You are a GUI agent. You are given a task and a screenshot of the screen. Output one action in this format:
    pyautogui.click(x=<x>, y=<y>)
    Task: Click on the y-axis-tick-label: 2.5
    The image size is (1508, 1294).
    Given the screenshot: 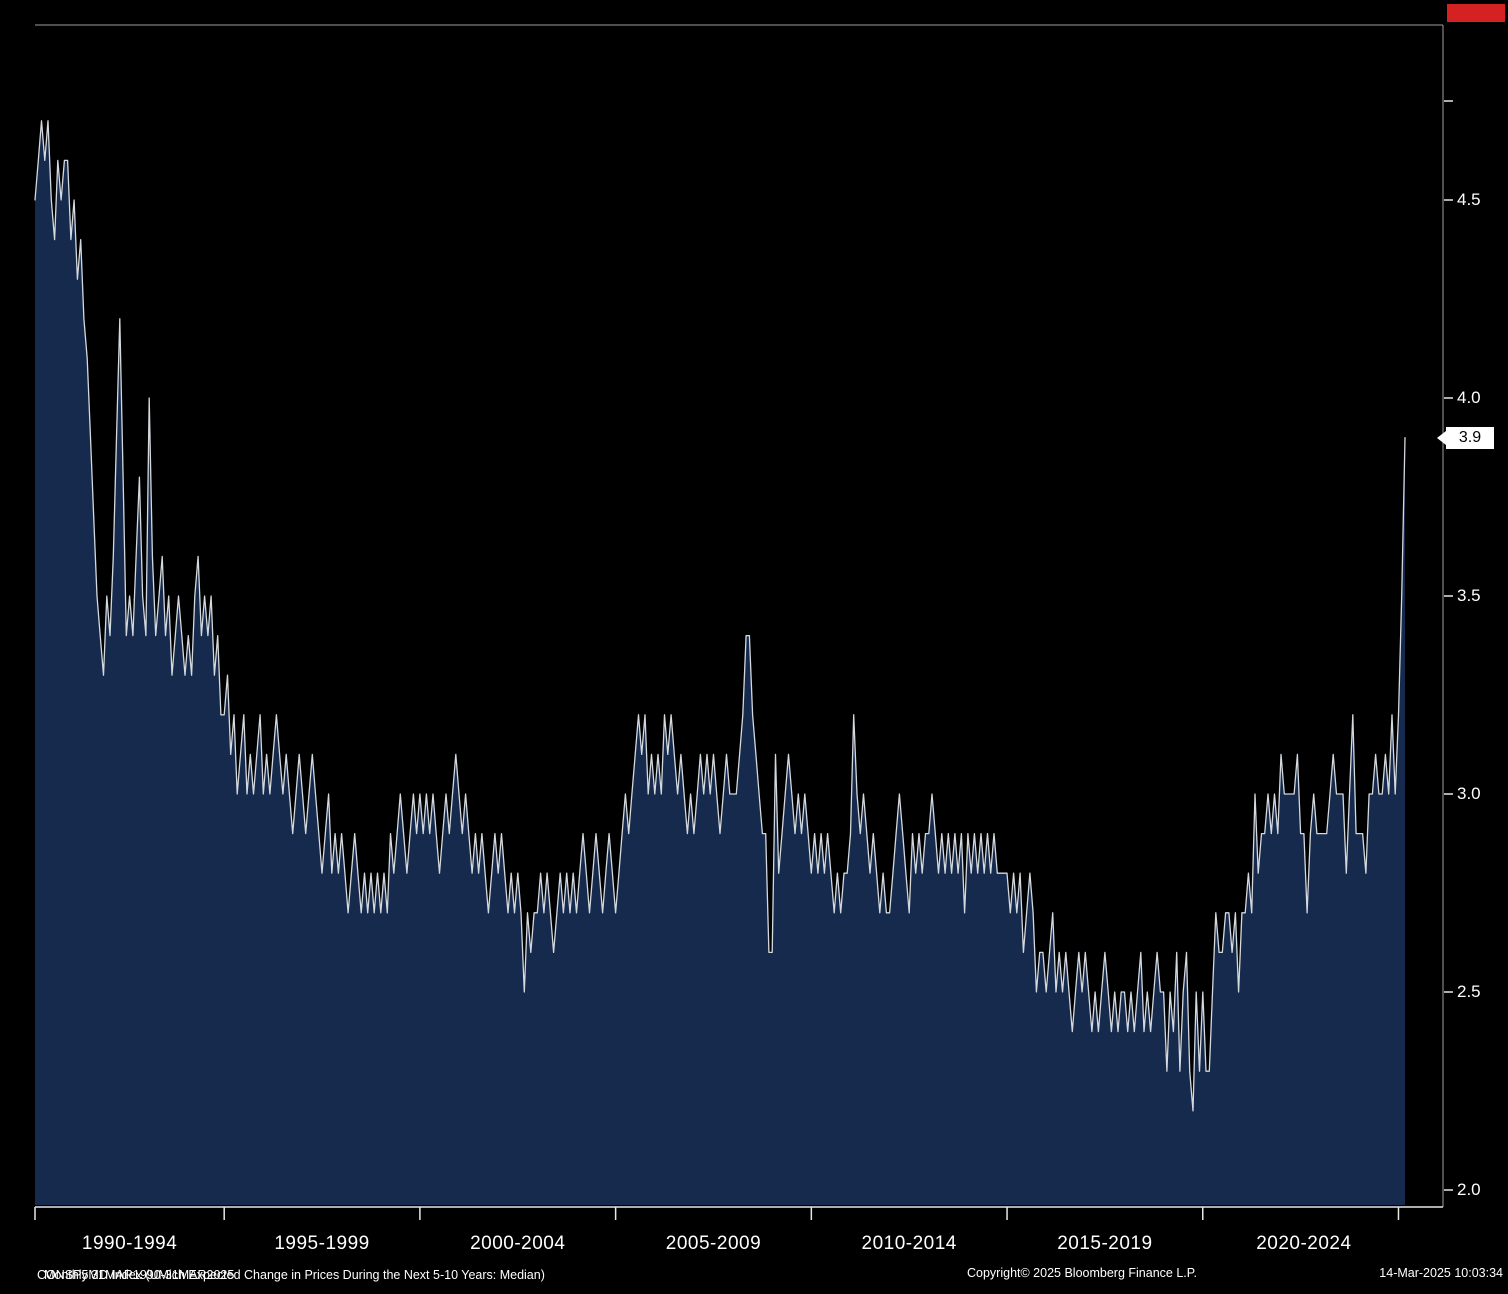 What is the action you would take?
    pyautogui.click(x=1469, y=991)
    